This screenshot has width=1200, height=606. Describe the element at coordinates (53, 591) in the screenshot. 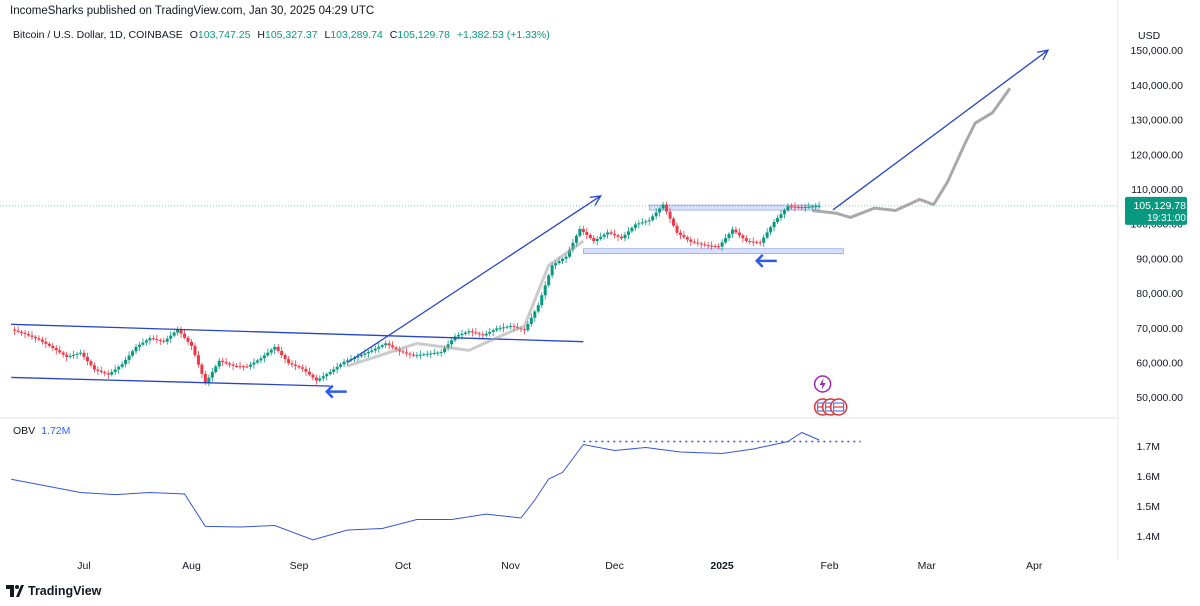

I see `tradingview-footer: TradingView` at that location.